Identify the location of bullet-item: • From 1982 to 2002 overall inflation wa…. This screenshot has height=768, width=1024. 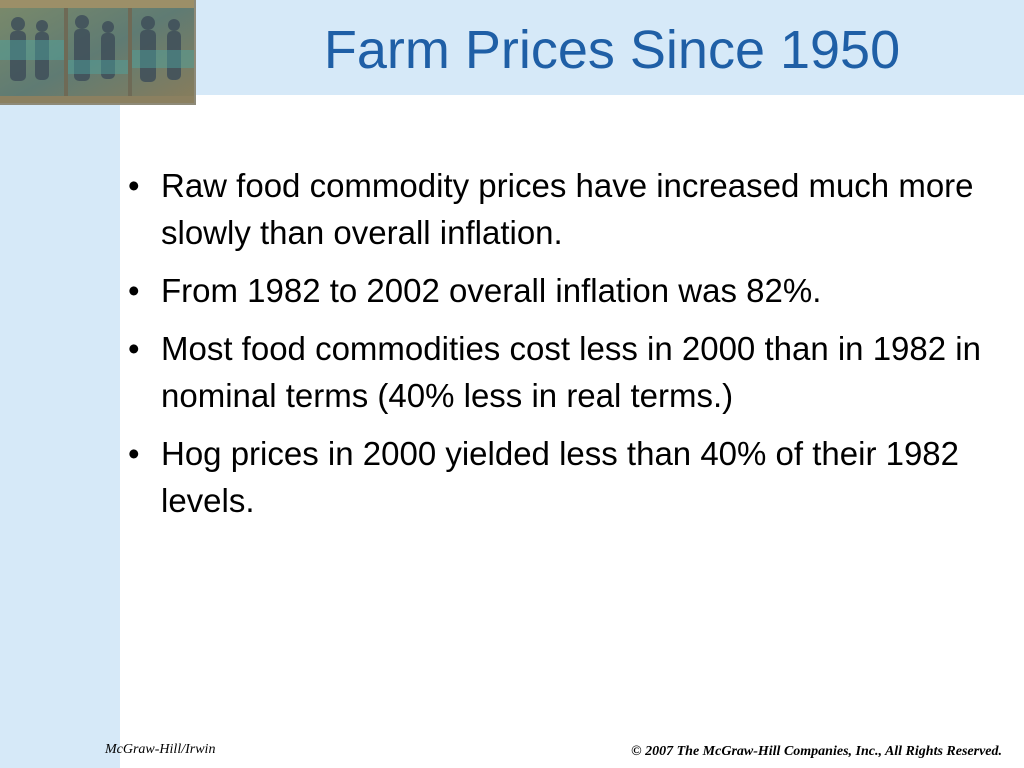
(558, 290).